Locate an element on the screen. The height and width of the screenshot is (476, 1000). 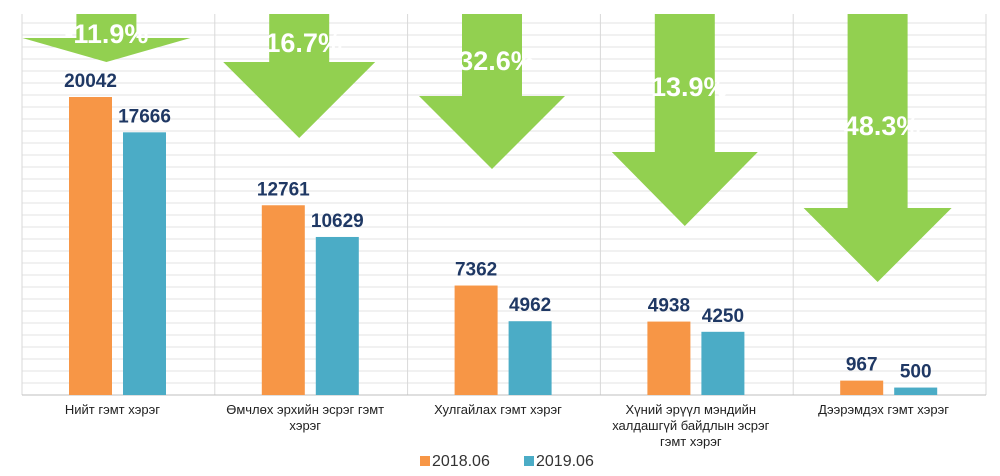
data-label: 4938 is located at coordinates (669, 306).